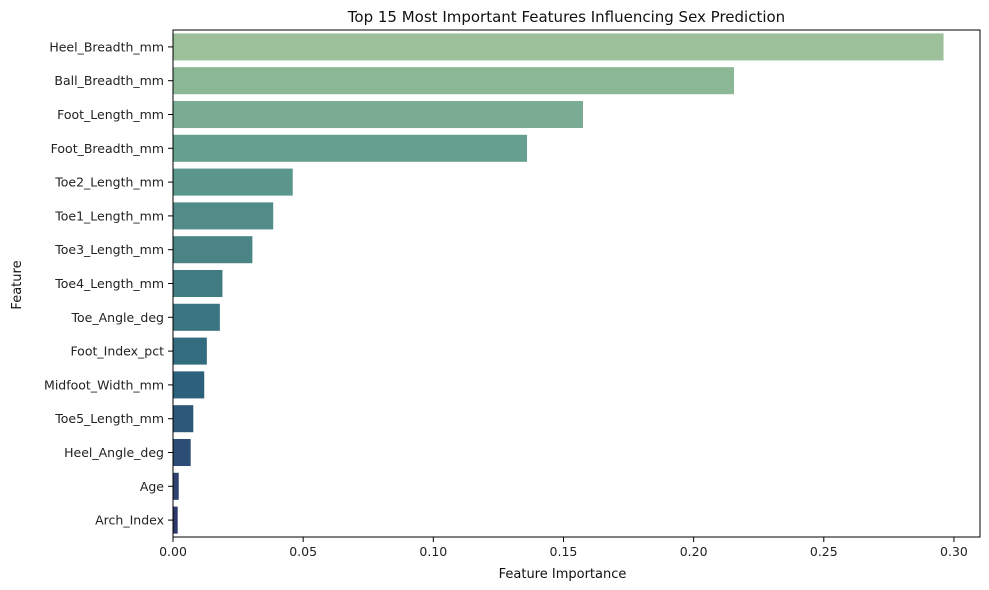 The height and width of the screenshot is (590, 989). I want to click on y-tick-label: Foot_Index_pct, so click(117, 351).